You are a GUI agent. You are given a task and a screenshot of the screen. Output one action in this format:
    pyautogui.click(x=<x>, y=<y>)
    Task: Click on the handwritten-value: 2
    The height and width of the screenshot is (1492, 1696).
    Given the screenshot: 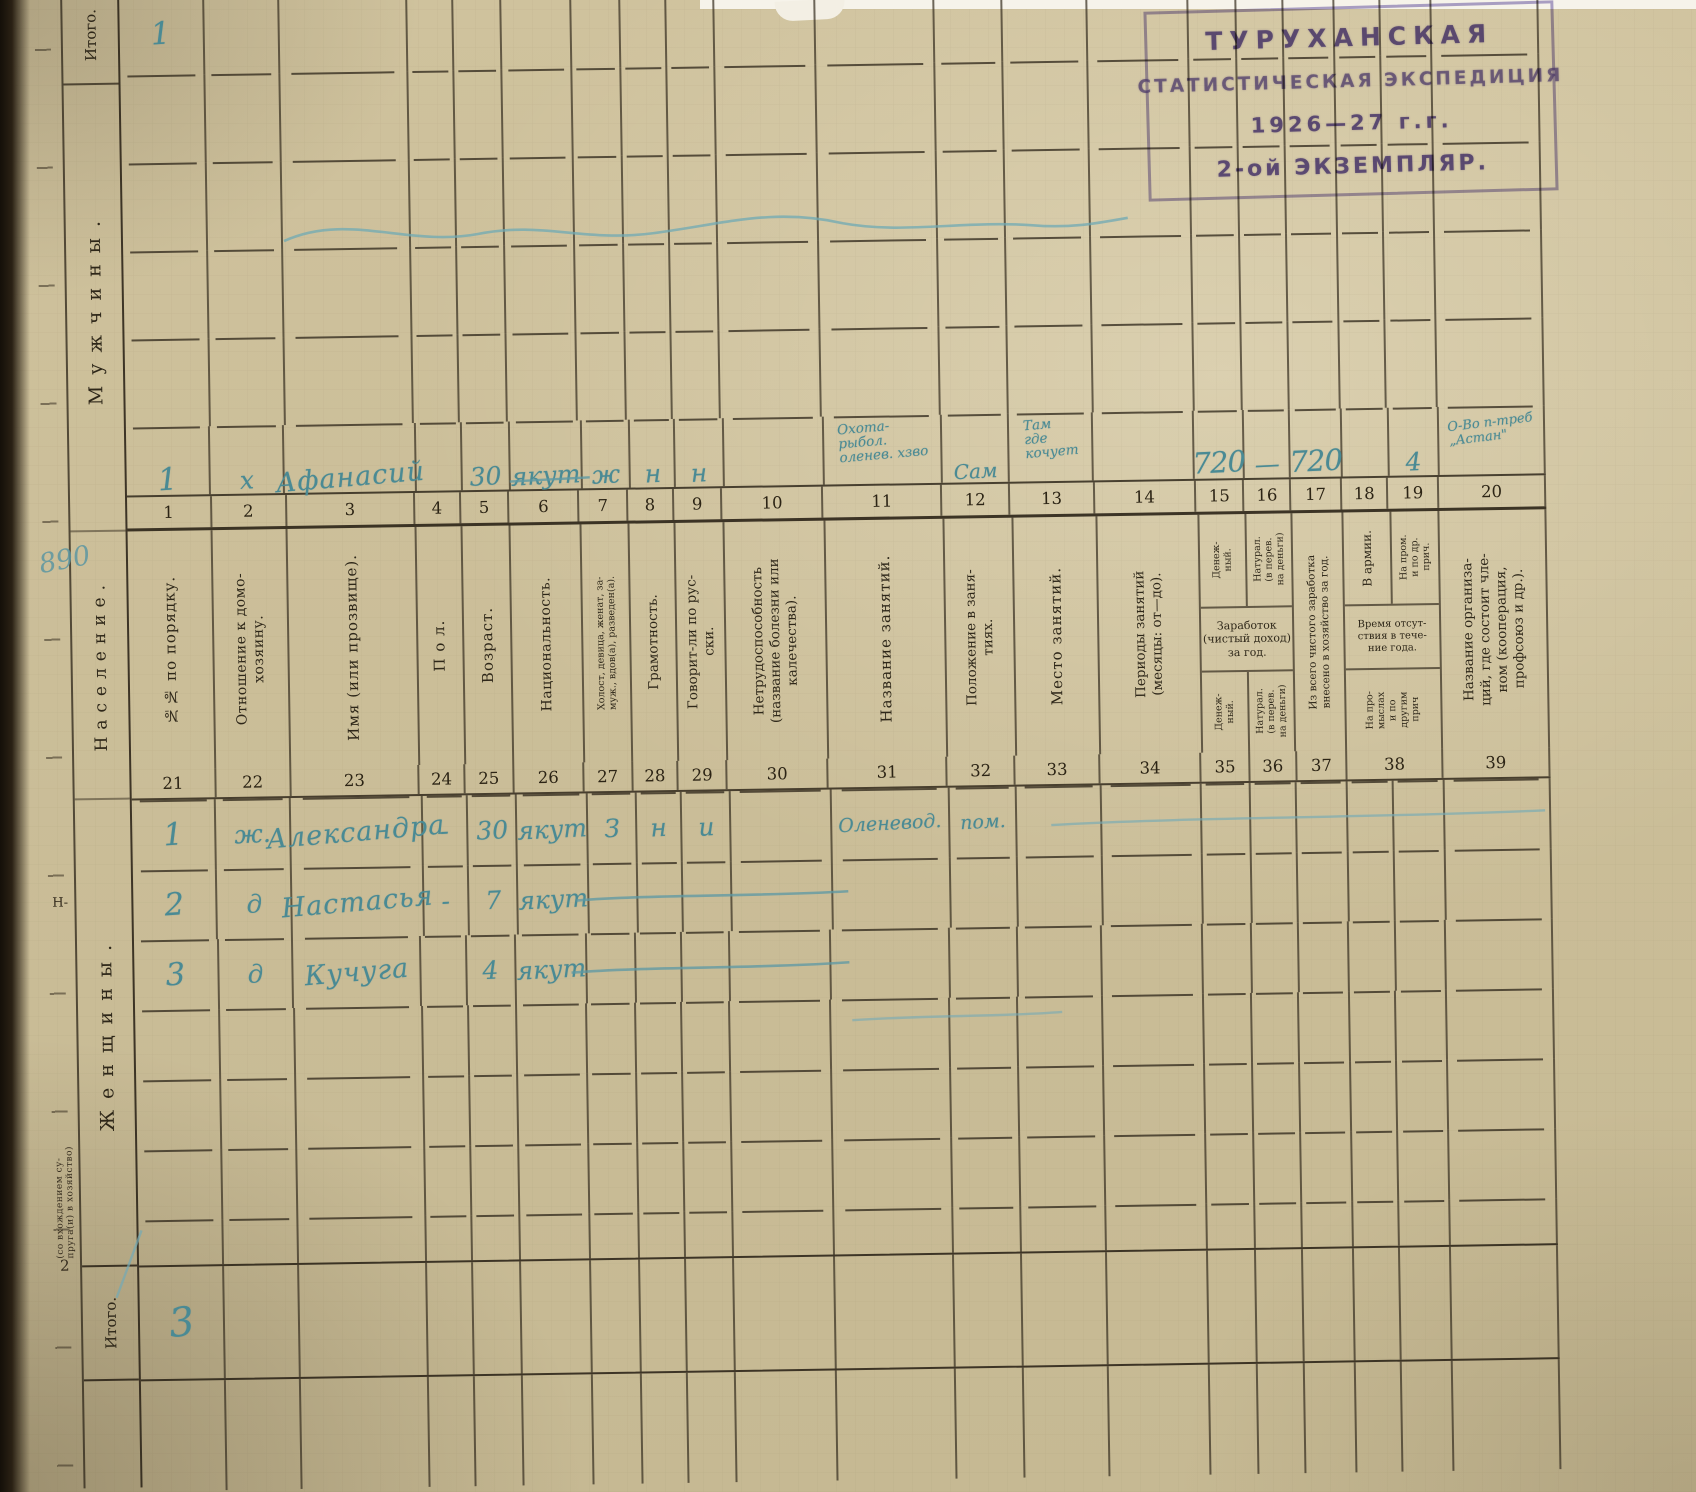 What is the action you would take?
    pyautogui.click(x=174, y=905)
    